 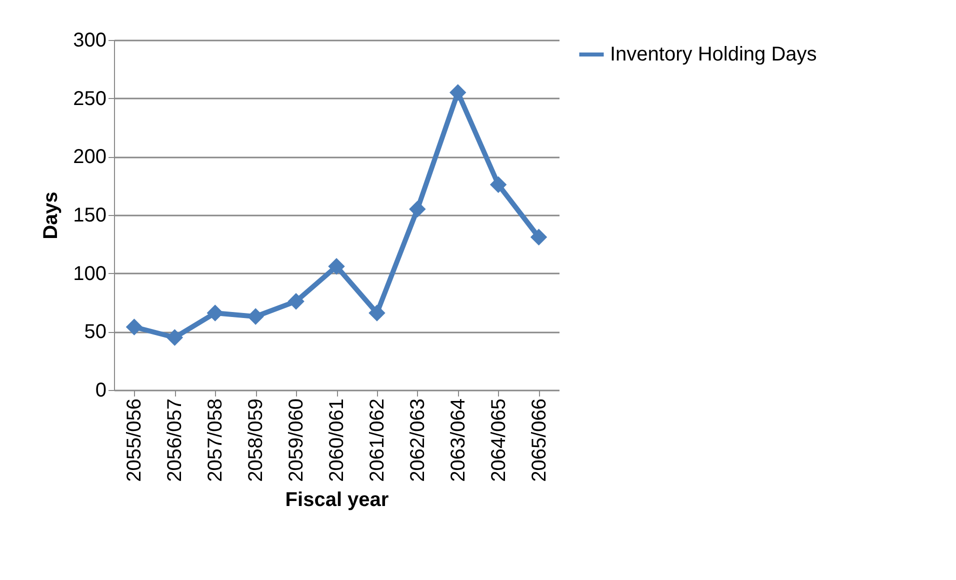 What do you see at coordinates (135, 440) in the screenshot?
I see `x-tick-label: 2055/056` at bounding box center [135, 440].